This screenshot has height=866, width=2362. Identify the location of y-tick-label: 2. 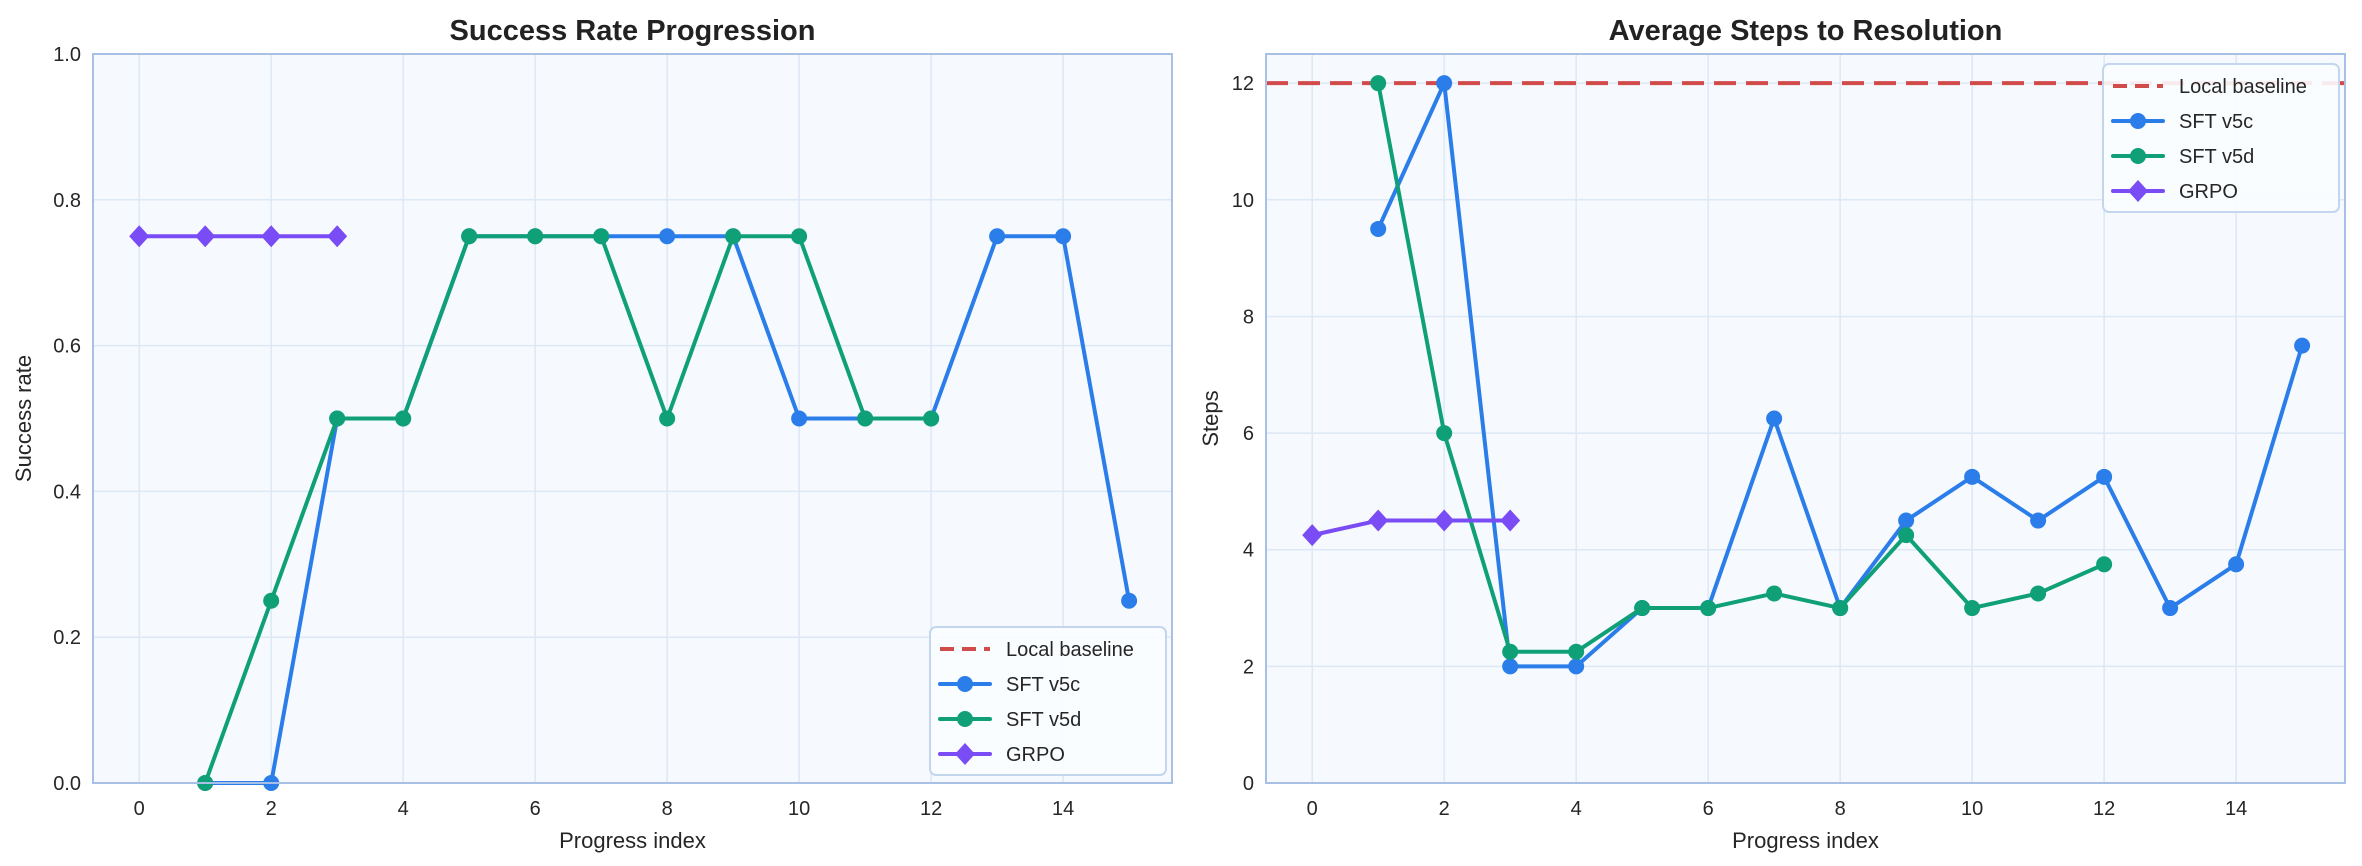
(1248, 667).